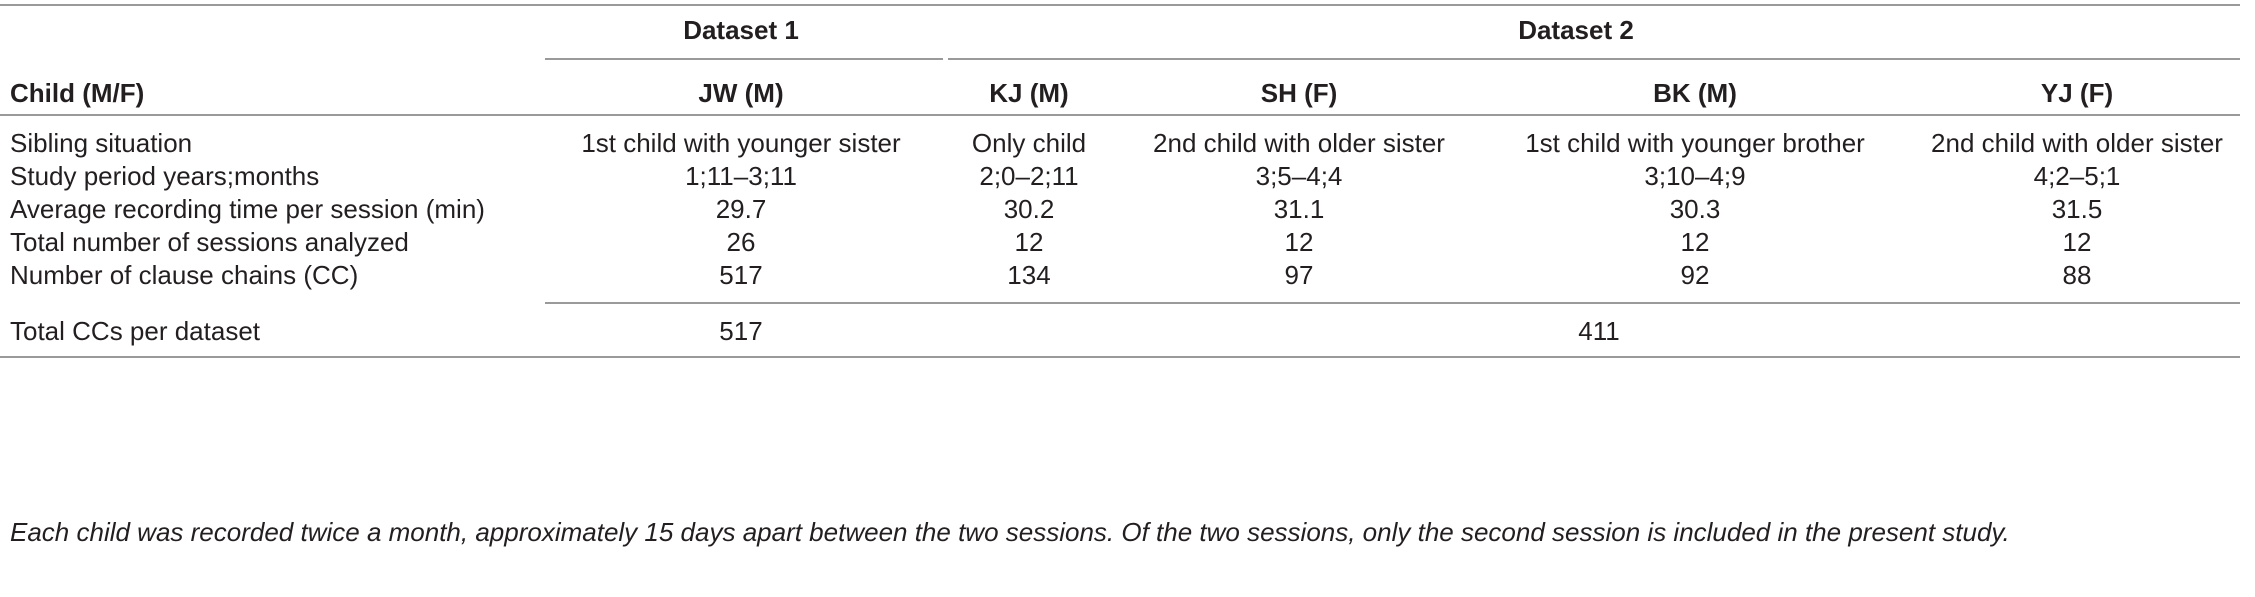  Describe the element at coordinates (1392, 303) in the screenshot. I see `rule-body-bottom` at that location.